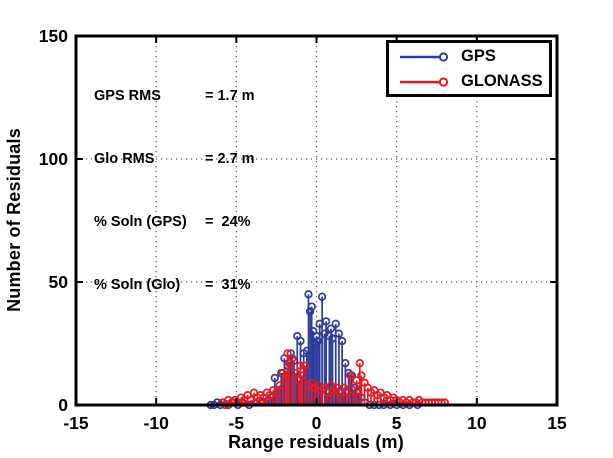 This screenshot has width=613, height=458. I want to click on stat-row-gps-rms: GPS RMS = 1.7 m, so click(174, 96).